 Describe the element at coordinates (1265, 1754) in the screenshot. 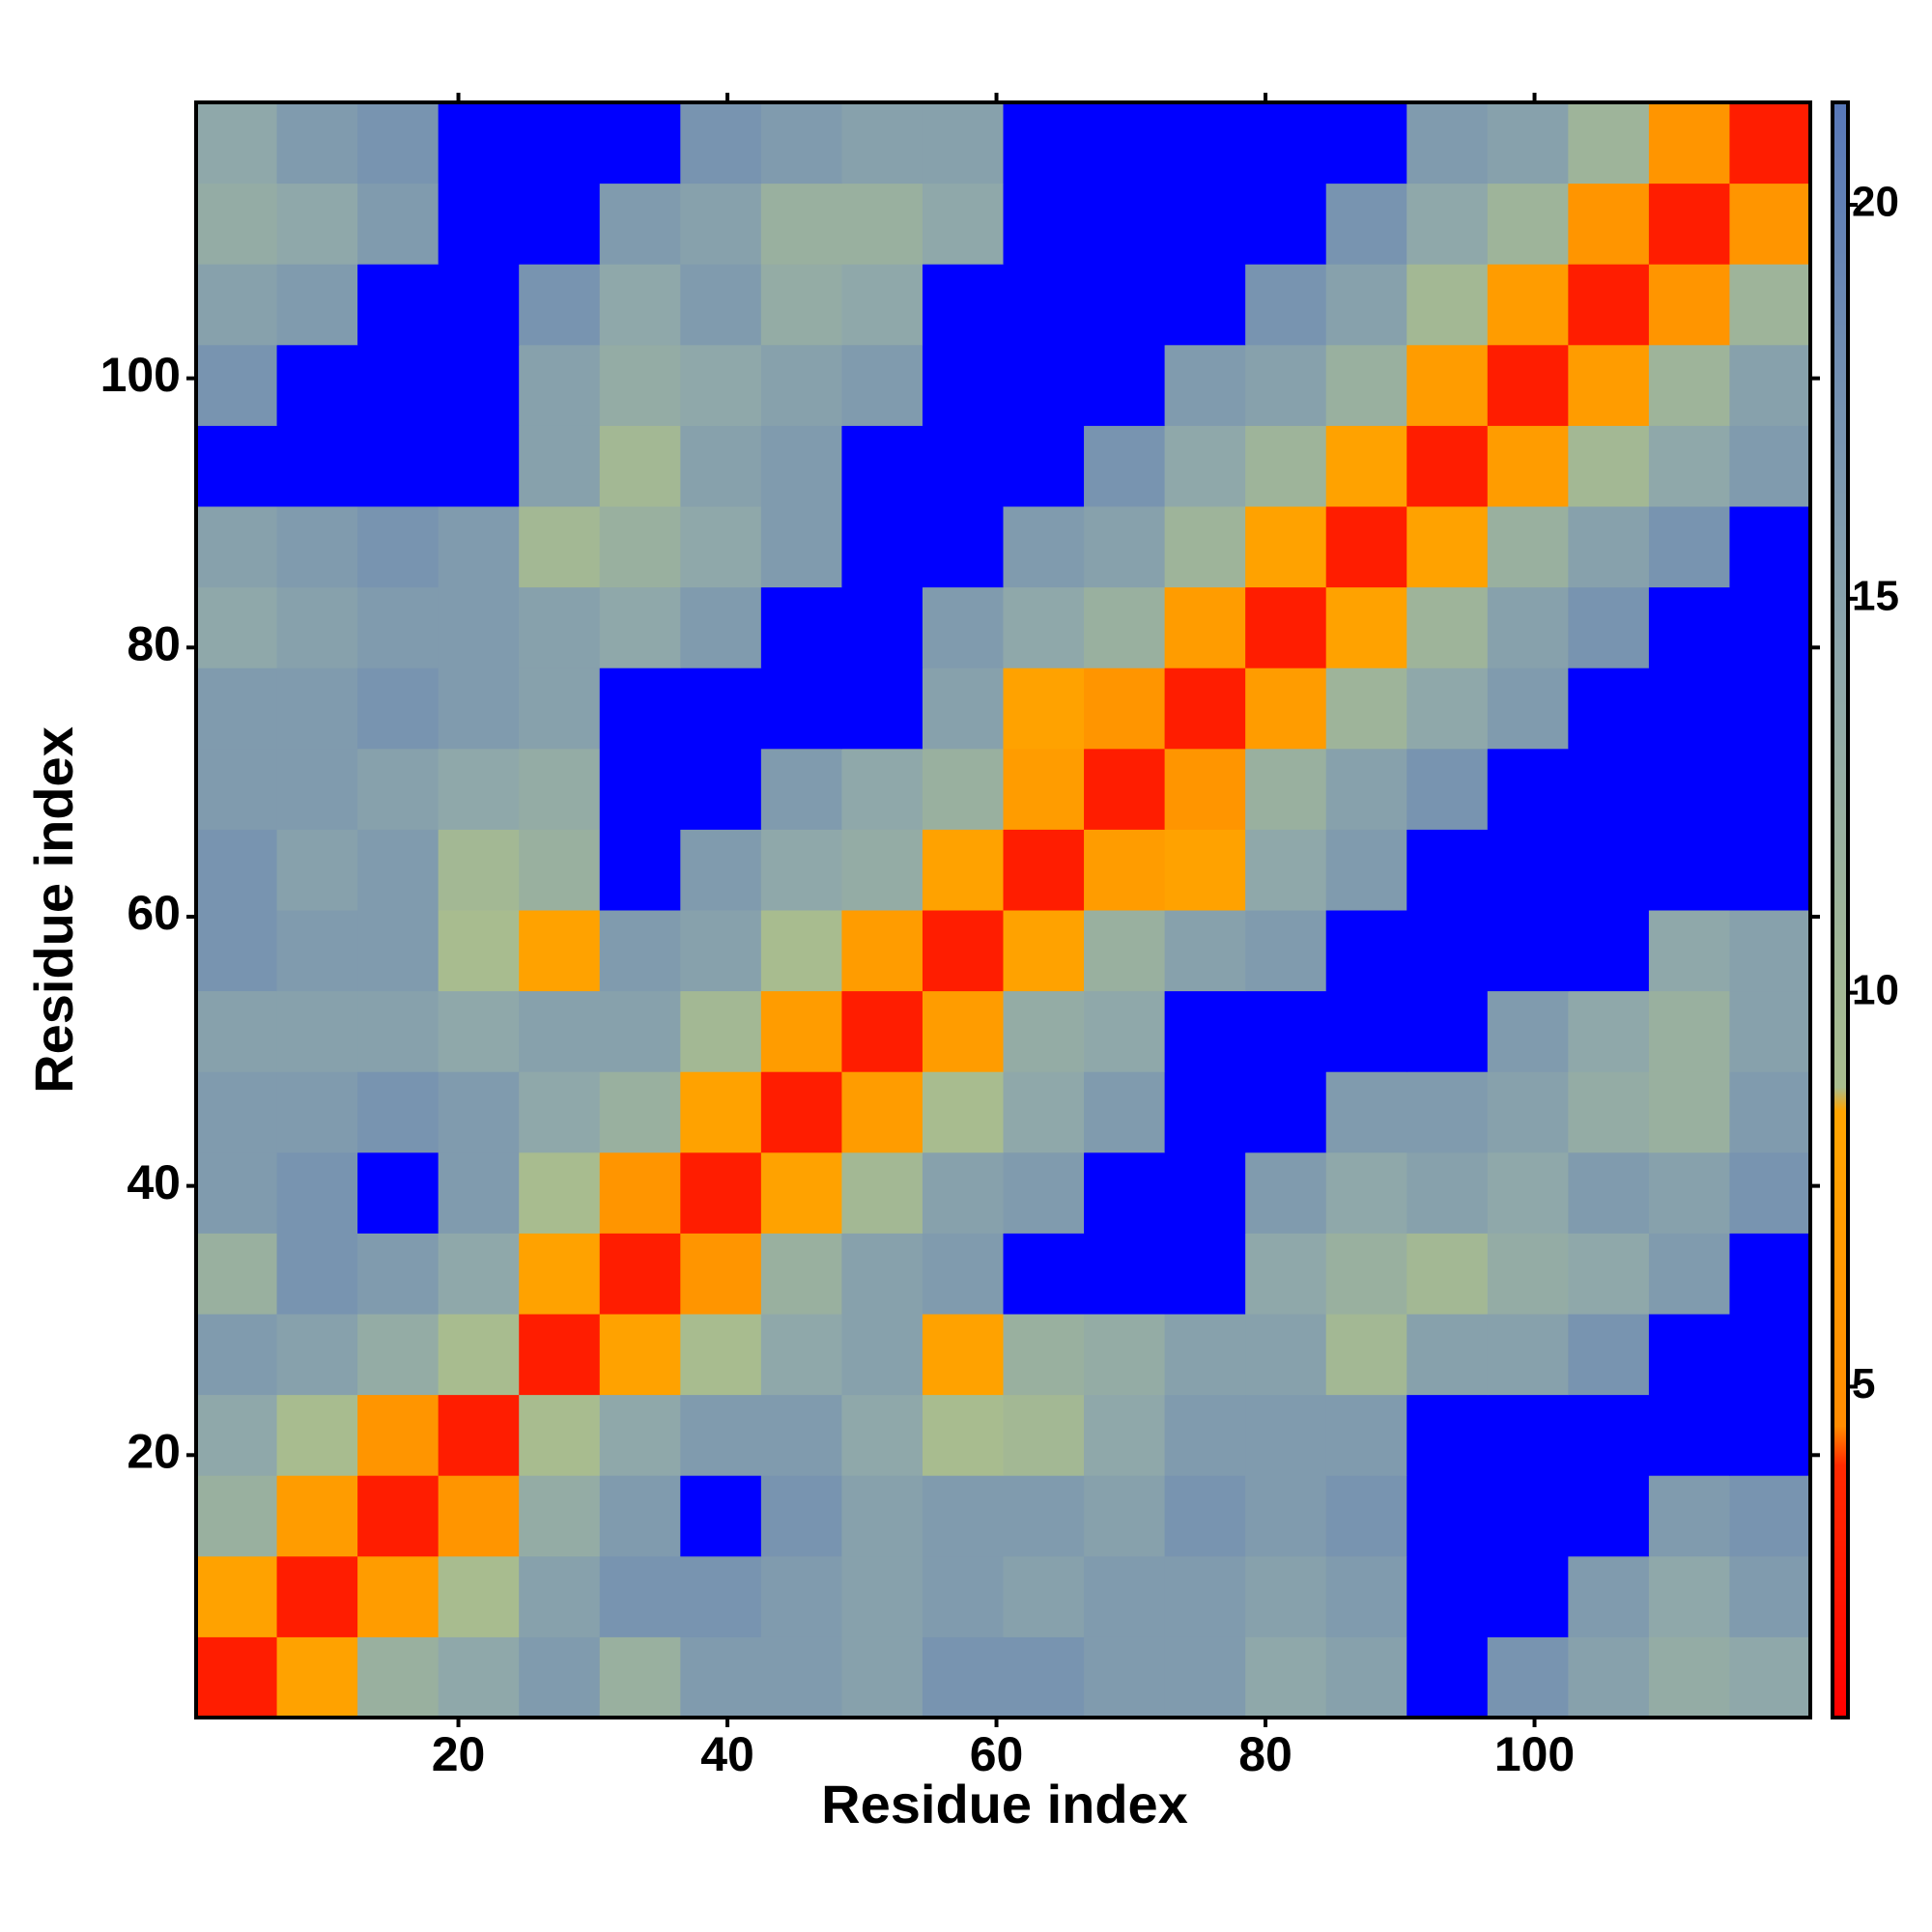

I see `x-tick-label: 80` at that location.